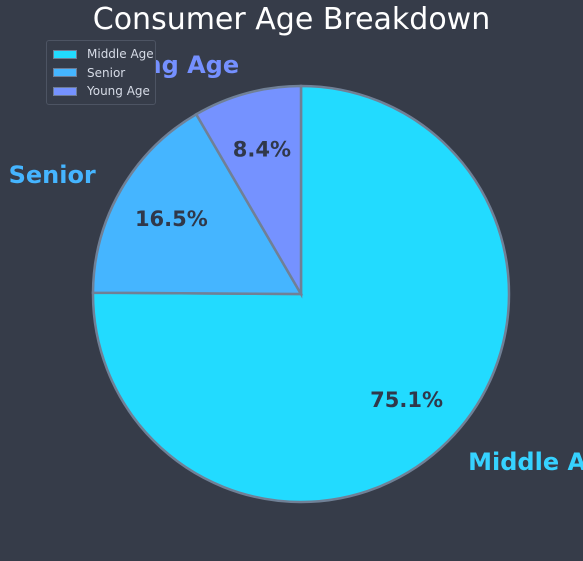 The width and height of the screenshot is (583, 561). I want to click on legend-label-young-age: Young Age, so click(118, 91).